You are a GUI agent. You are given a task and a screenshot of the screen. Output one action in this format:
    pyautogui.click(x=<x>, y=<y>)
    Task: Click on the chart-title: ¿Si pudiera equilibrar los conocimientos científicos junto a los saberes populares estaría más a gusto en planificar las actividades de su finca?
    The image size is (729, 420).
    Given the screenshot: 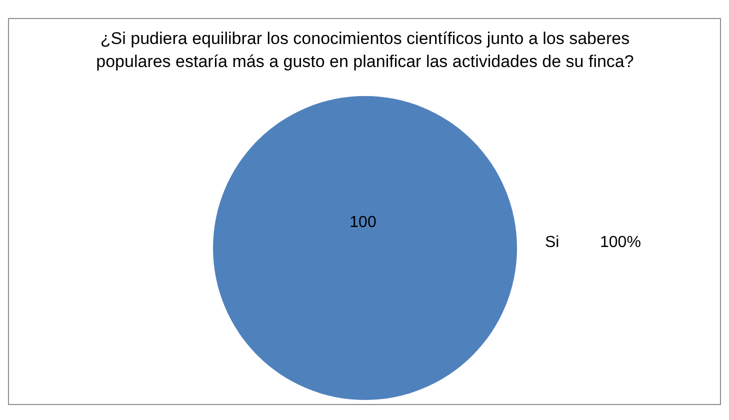 What is the action you would take?
    pyautogui.click(x=365, y=50)
    